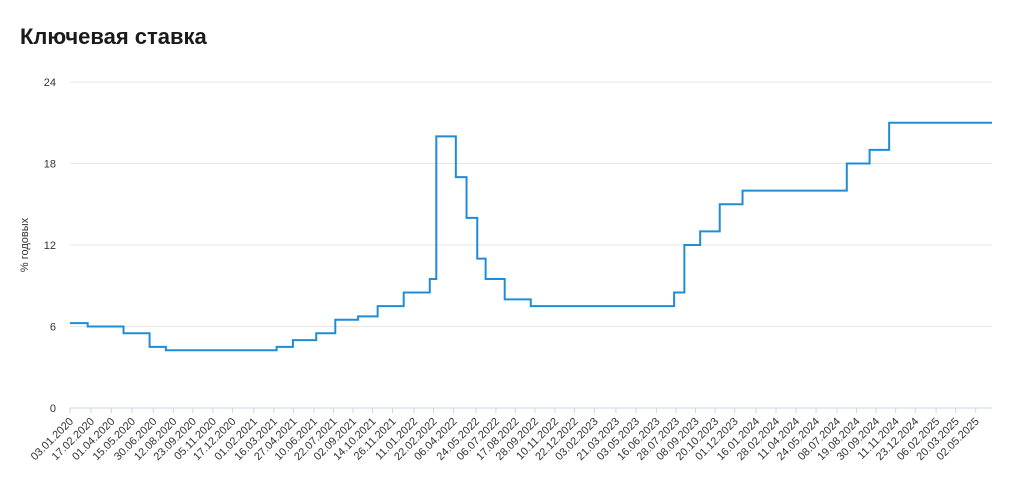  I want to click on y-tick-label: 6, so click(53, 328).